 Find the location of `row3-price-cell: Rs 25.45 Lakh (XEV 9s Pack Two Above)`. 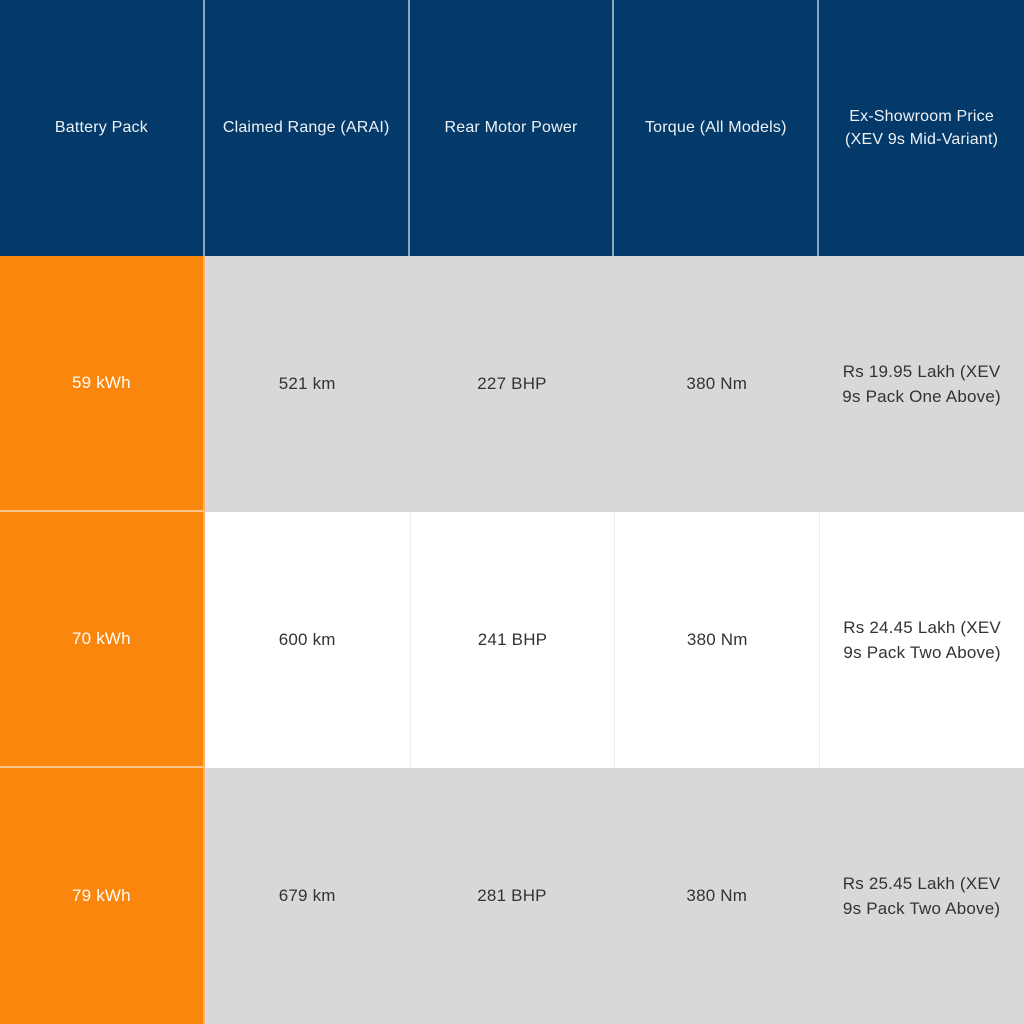

row3-price-cell: Rs 25.45 Lakh (XEV 9s Pack Two Above) is located at coordinates (921, 896).